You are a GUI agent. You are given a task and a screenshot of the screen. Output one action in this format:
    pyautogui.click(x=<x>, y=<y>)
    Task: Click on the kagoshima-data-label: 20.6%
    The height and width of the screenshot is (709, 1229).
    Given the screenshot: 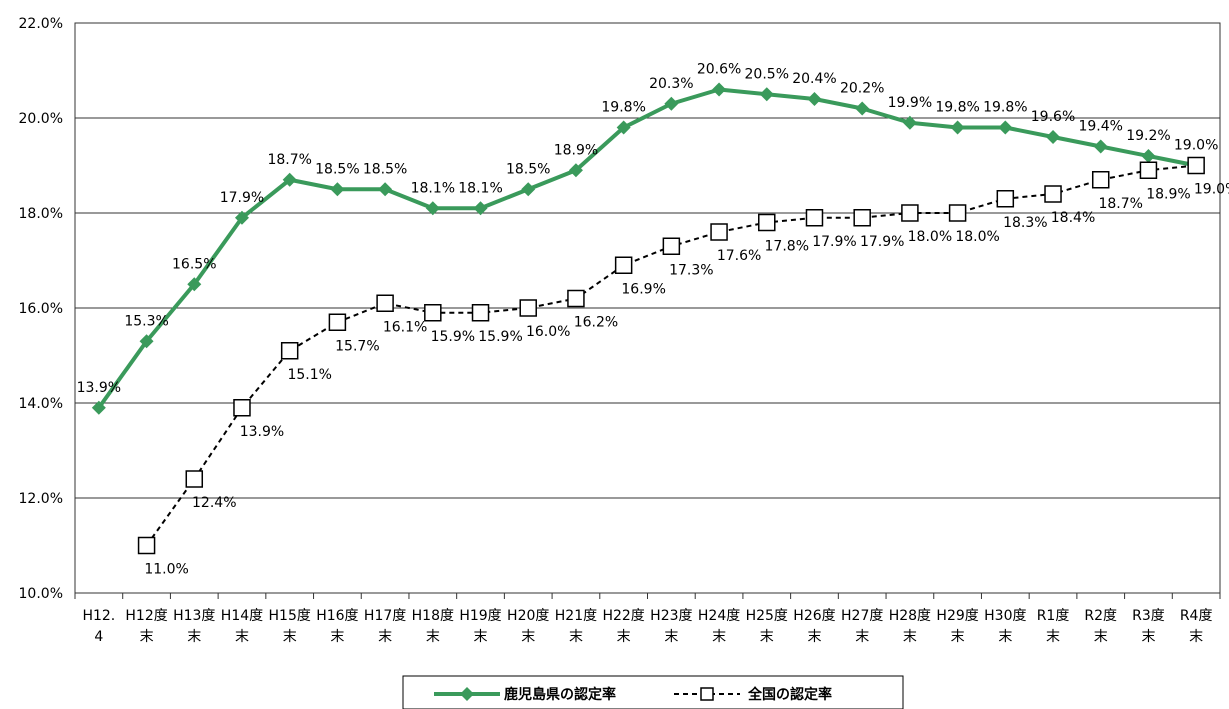 What is the action you would take?
    pyautogui.click(x=719, y=70)
    